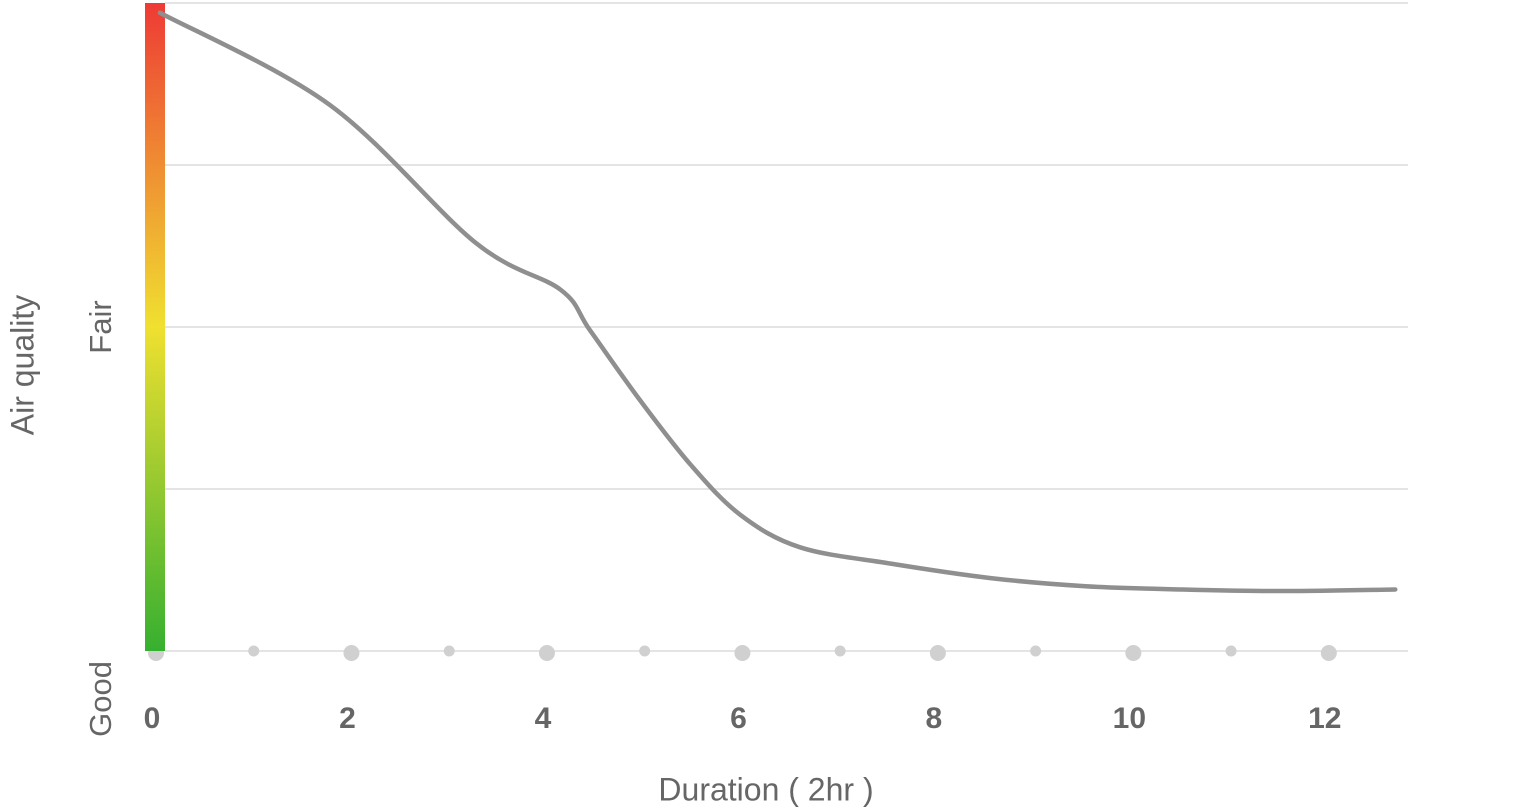  I want to click on x-tick-label: 8, so click(934, 718).